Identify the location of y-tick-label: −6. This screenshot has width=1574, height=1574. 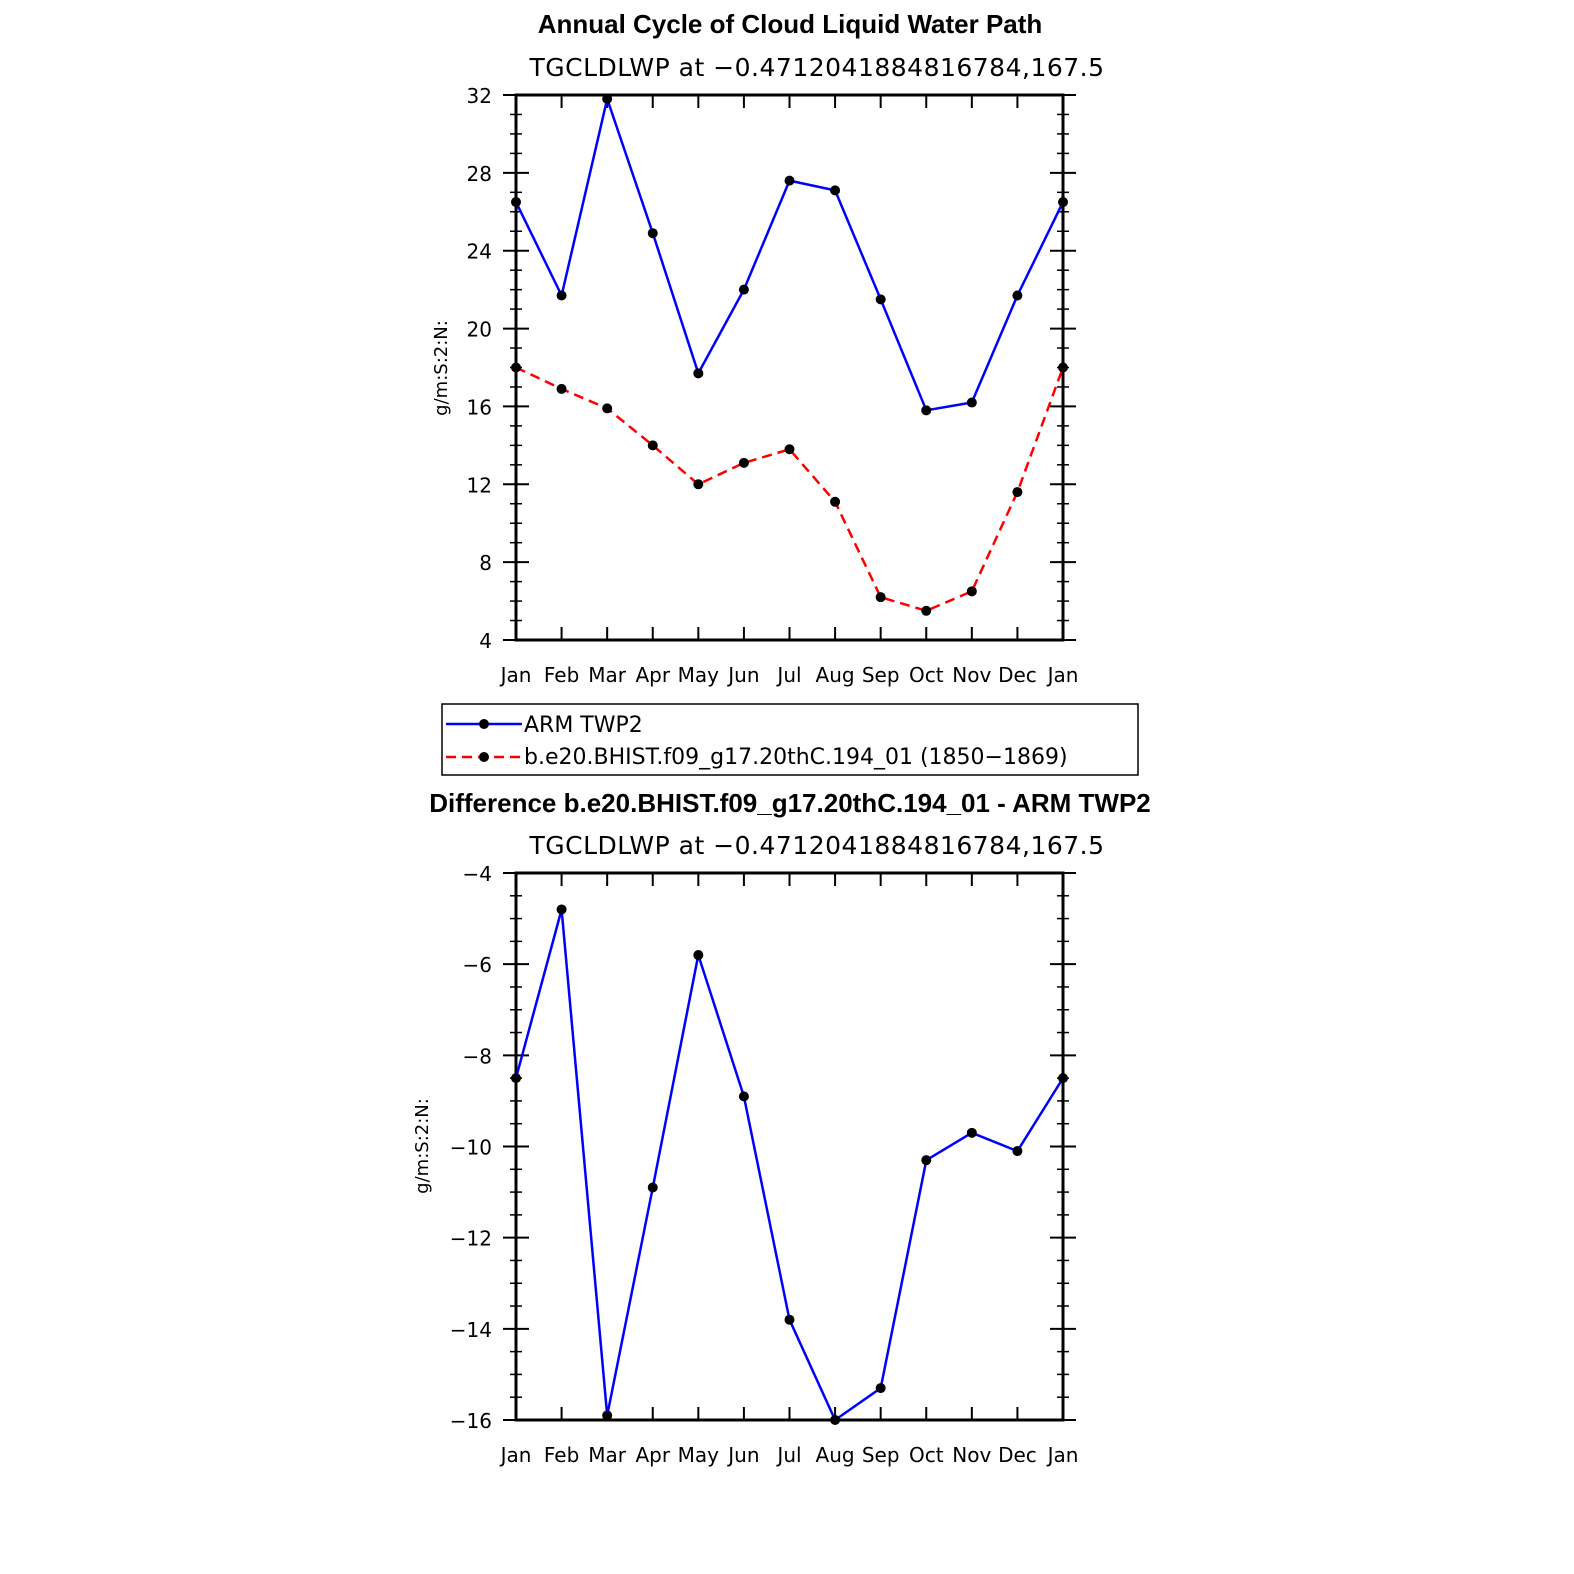
(477, 965).